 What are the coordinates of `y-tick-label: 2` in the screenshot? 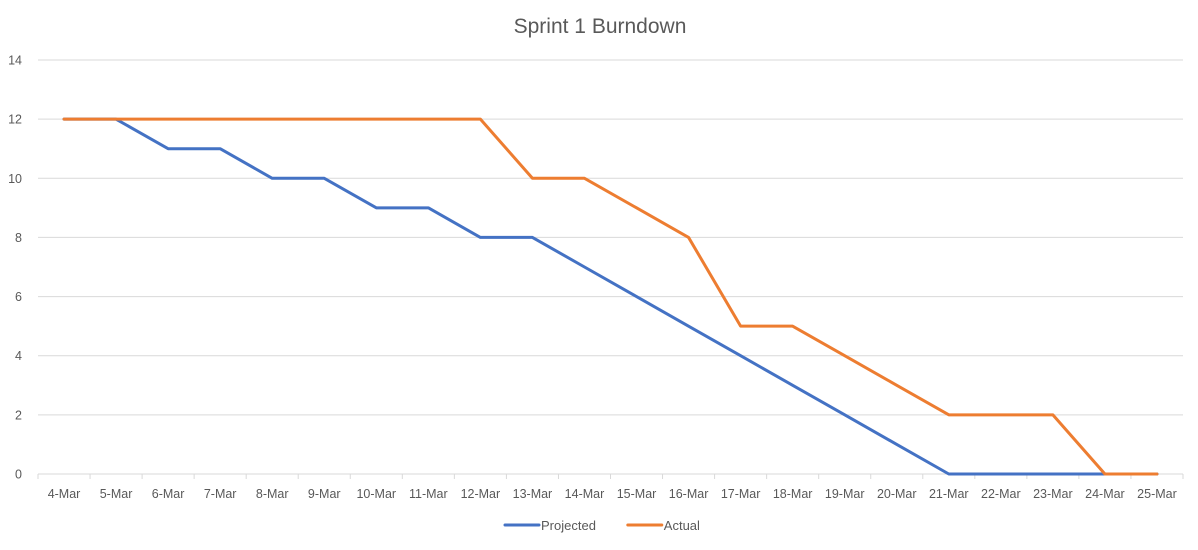 It's located at (18, 415).